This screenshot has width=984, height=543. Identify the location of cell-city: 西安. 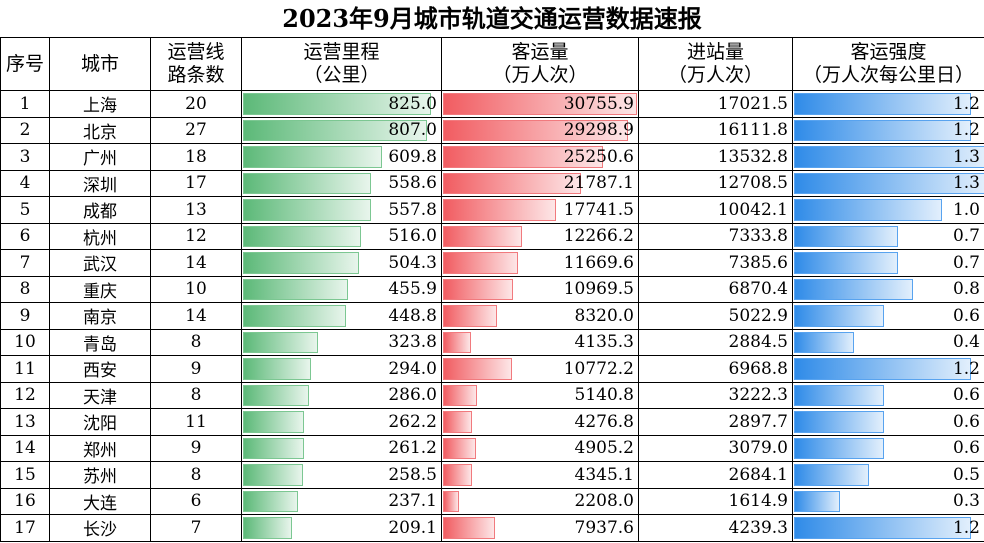
(100, 369).